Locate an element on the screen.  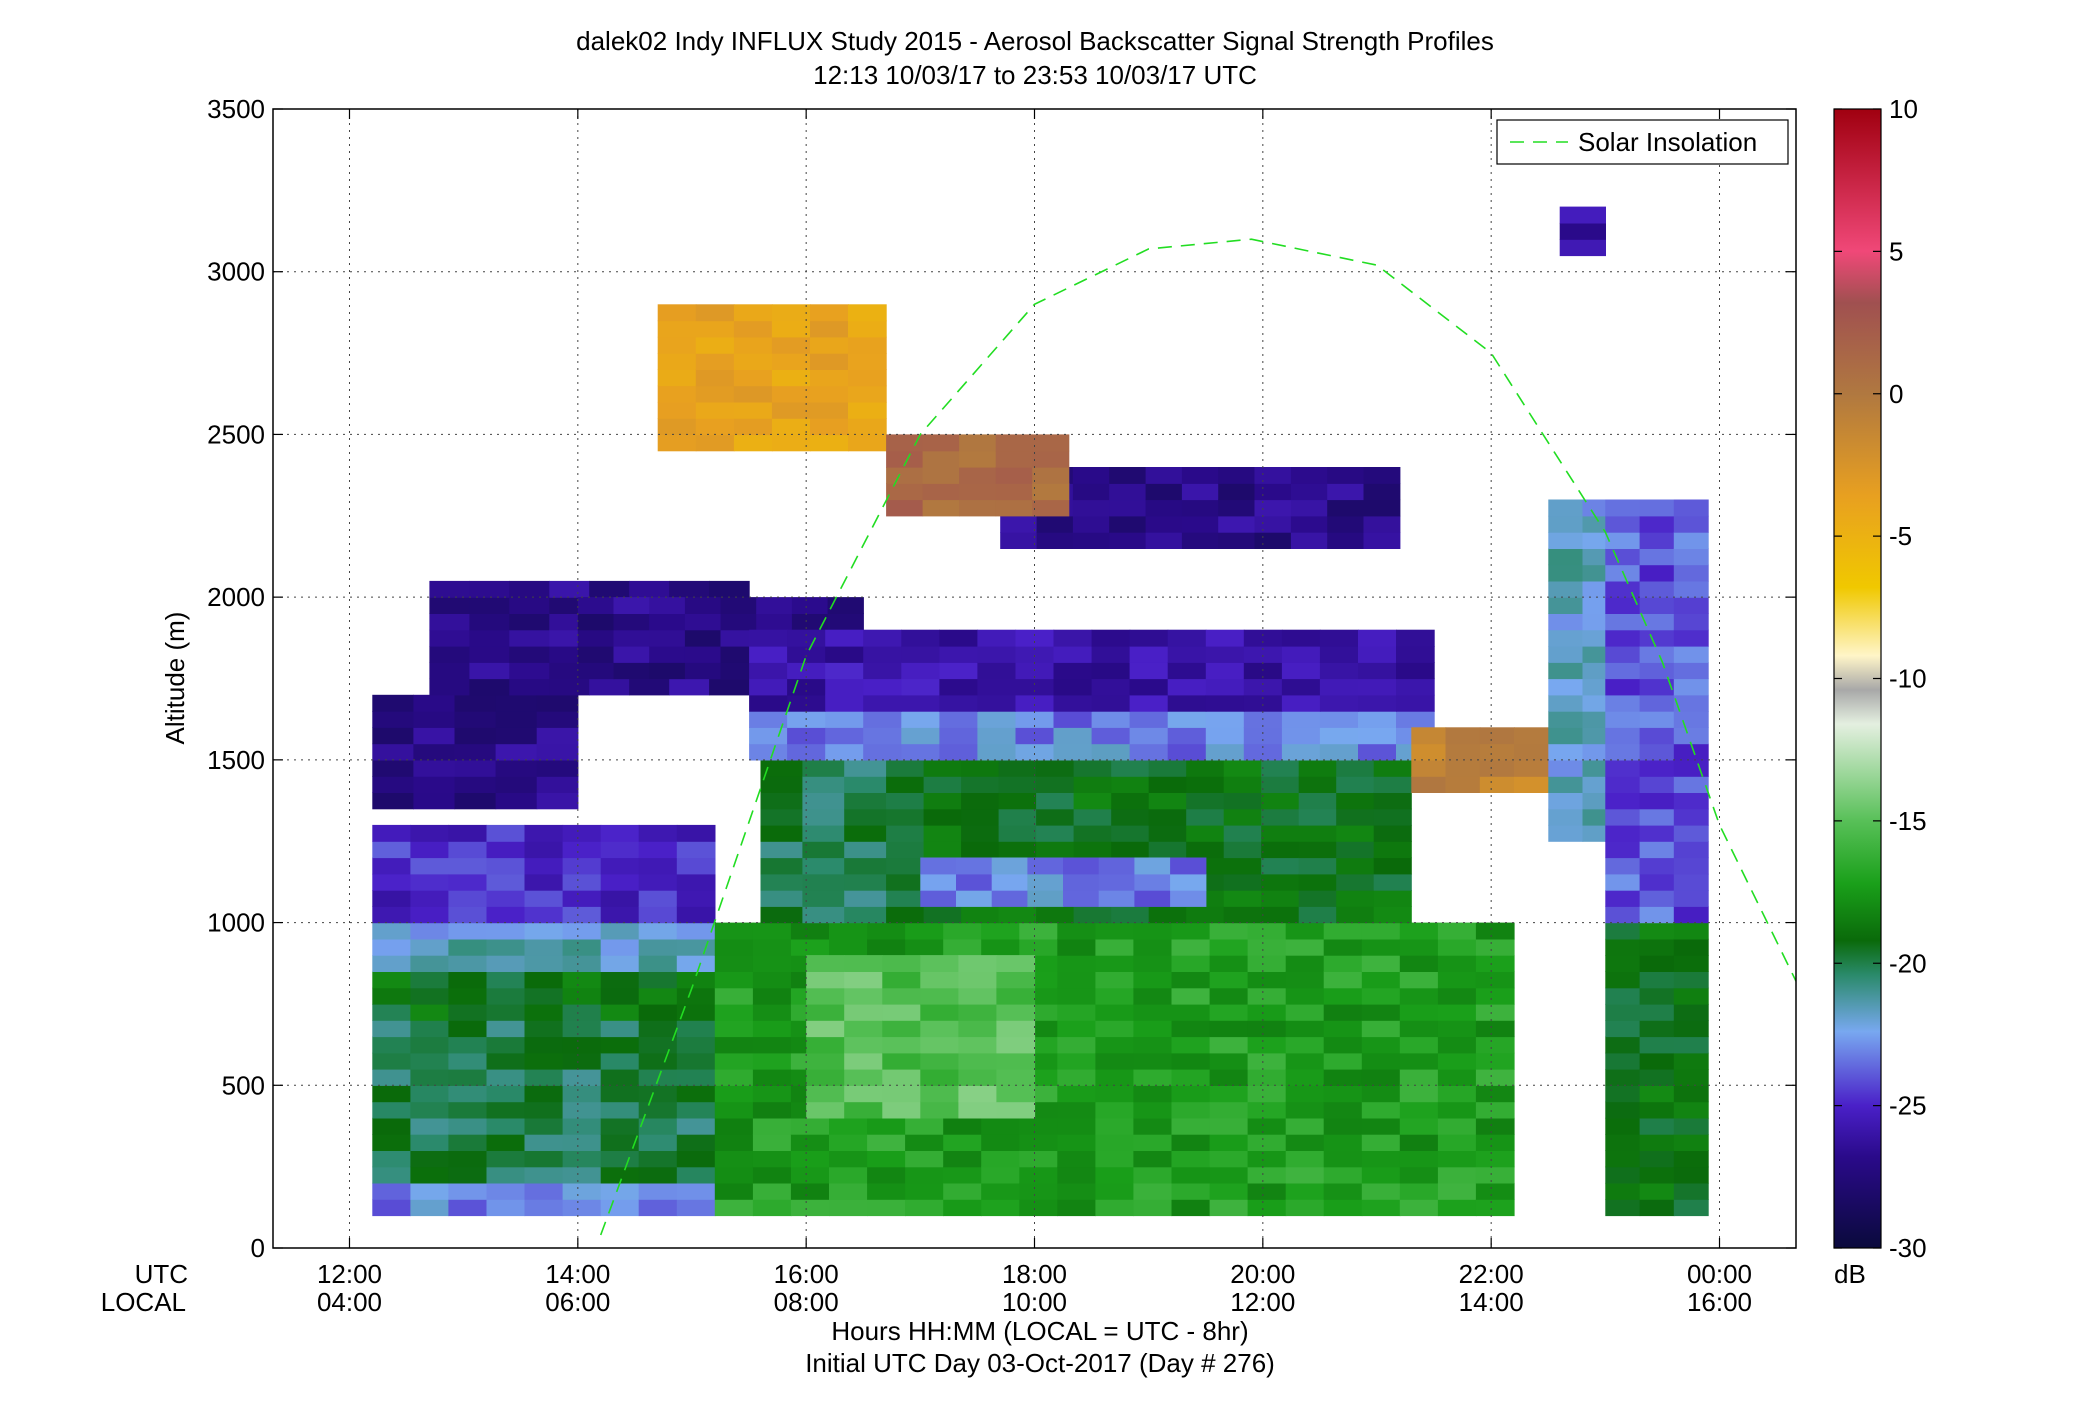
x-tick-label-local: 04:00 is located at coordinates (349, 1302).